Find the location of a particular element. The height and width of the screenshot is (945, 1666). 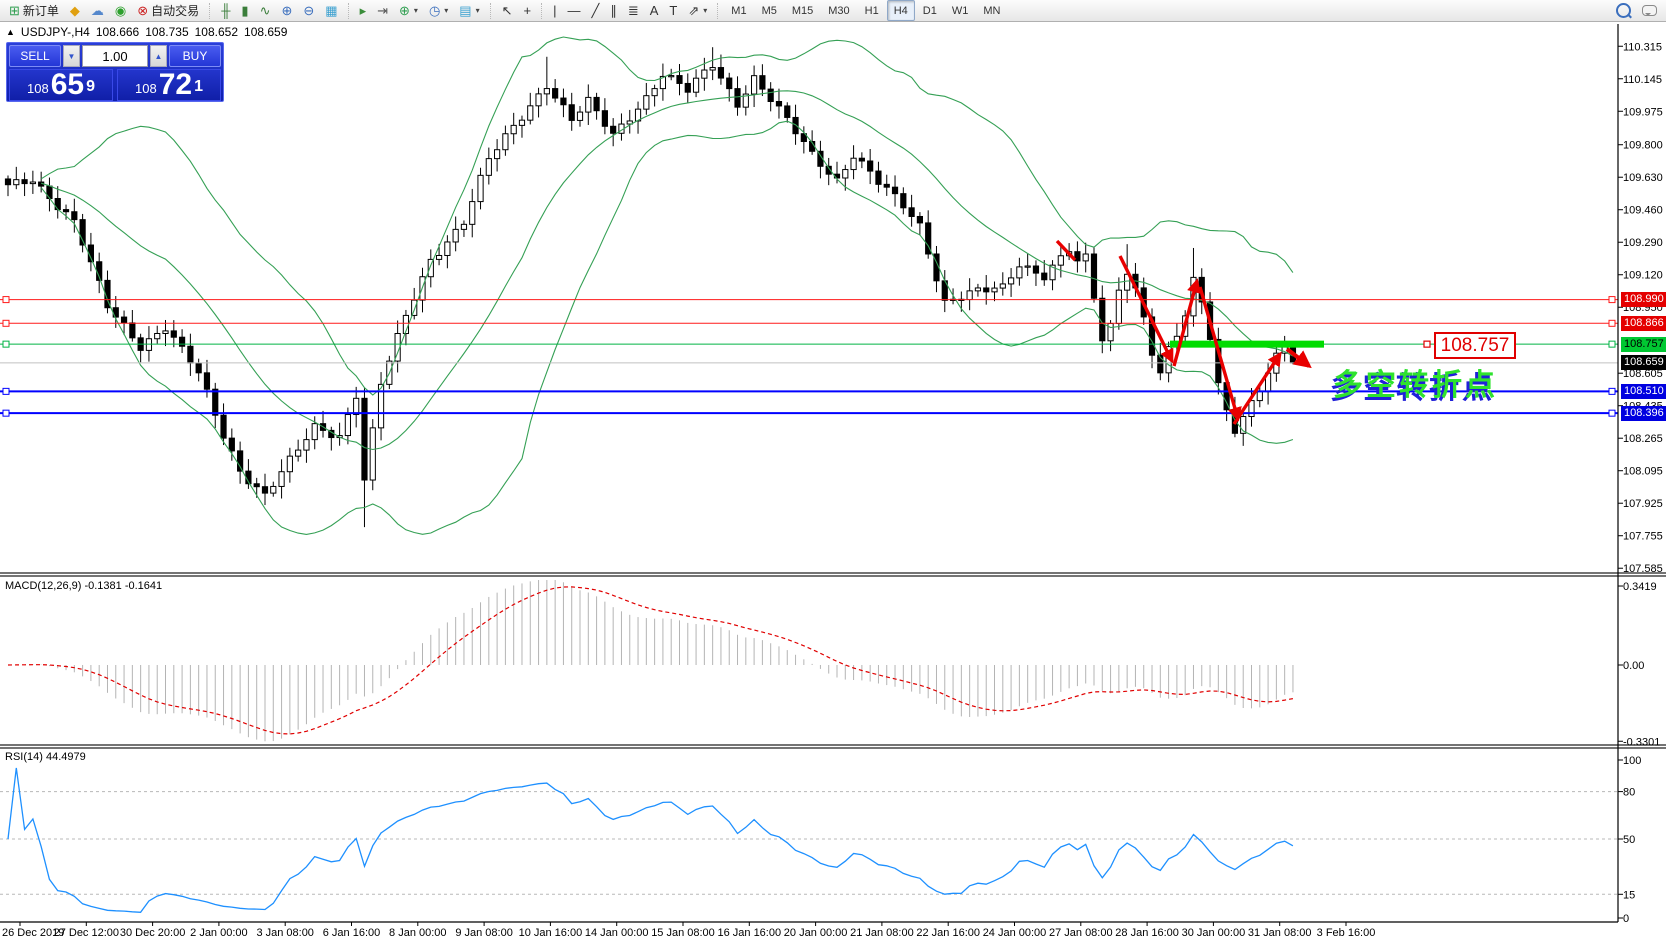

ohlc-close: 108.659 is located at coordinates (266, 32).